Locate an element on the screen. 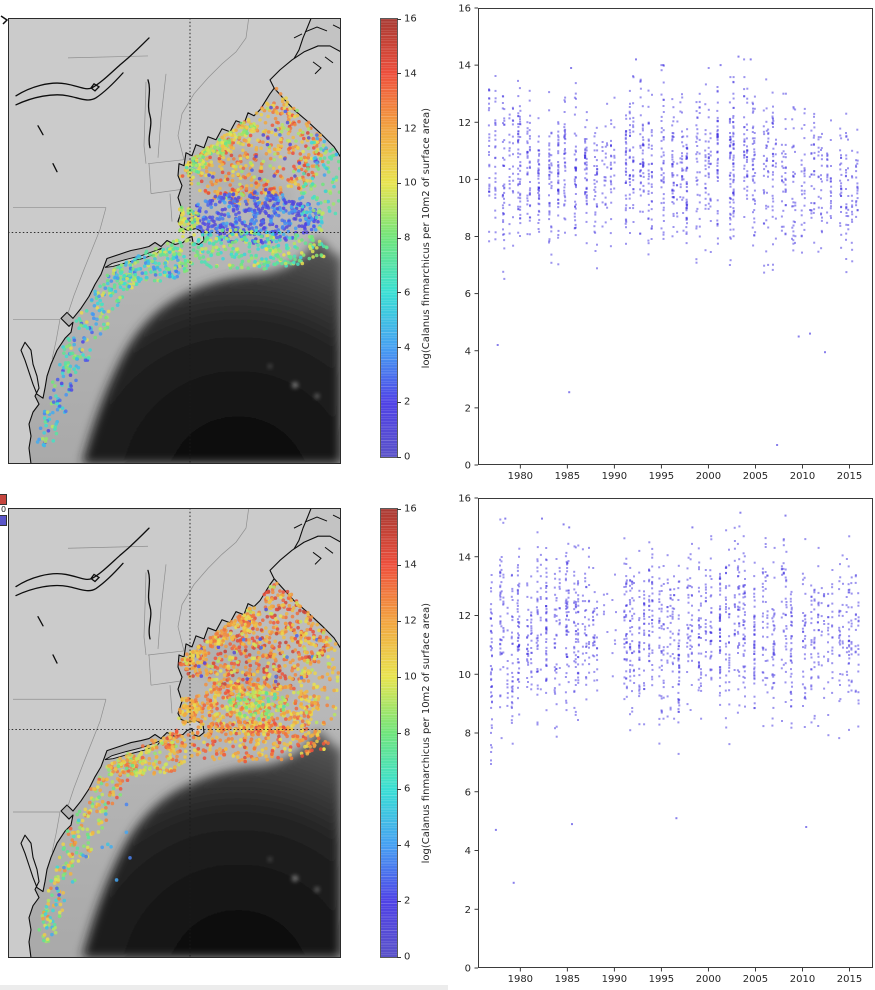 This screenshot has width=875, height=990. map-scatter-dots-top is located at coordinates (188, 267).